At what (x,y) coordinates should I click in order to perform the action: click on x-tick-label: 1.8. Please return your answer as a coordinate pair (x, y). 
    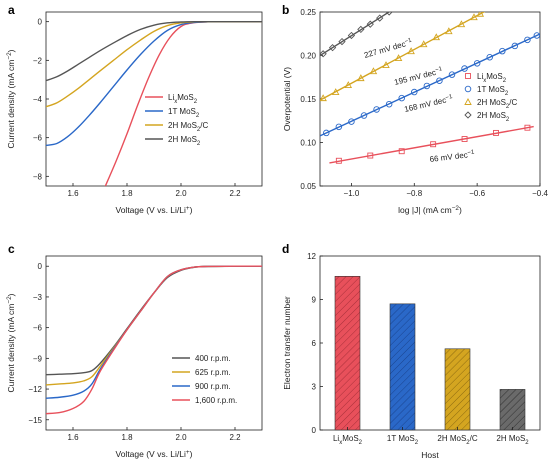
    Looking at the image, I should click on (127, 437).